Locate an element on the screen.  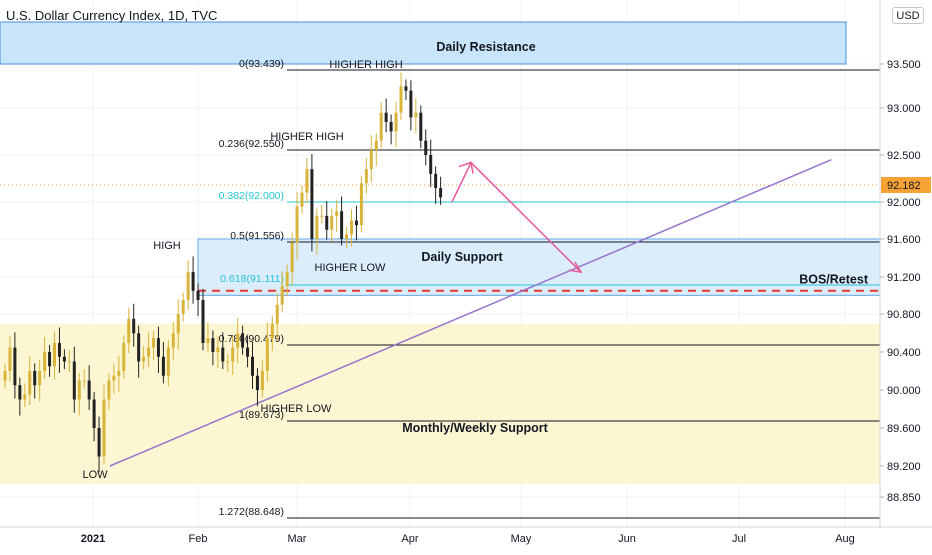
y-tick-label: 92.500 is located at coordinates (904, 156).